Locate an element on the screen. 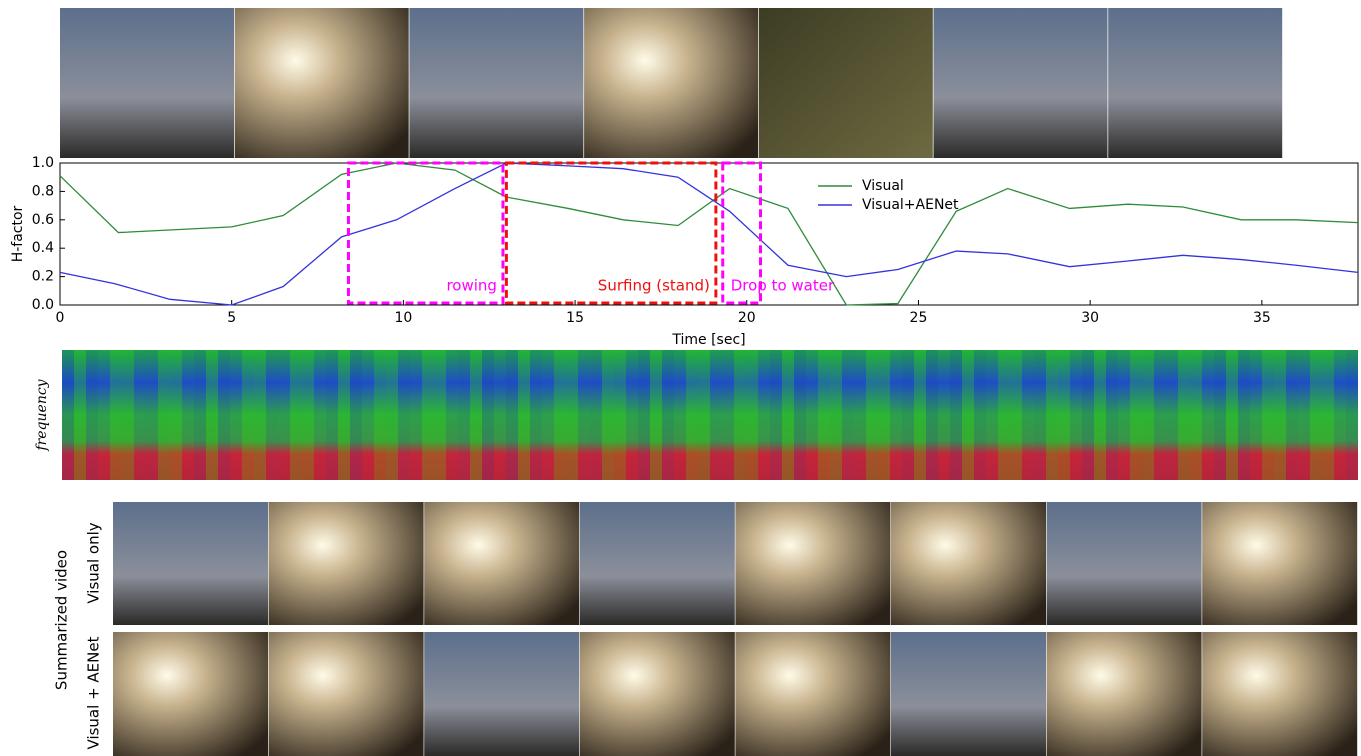  y-tick-label: 0.0 is located at coordinates (43, 305).